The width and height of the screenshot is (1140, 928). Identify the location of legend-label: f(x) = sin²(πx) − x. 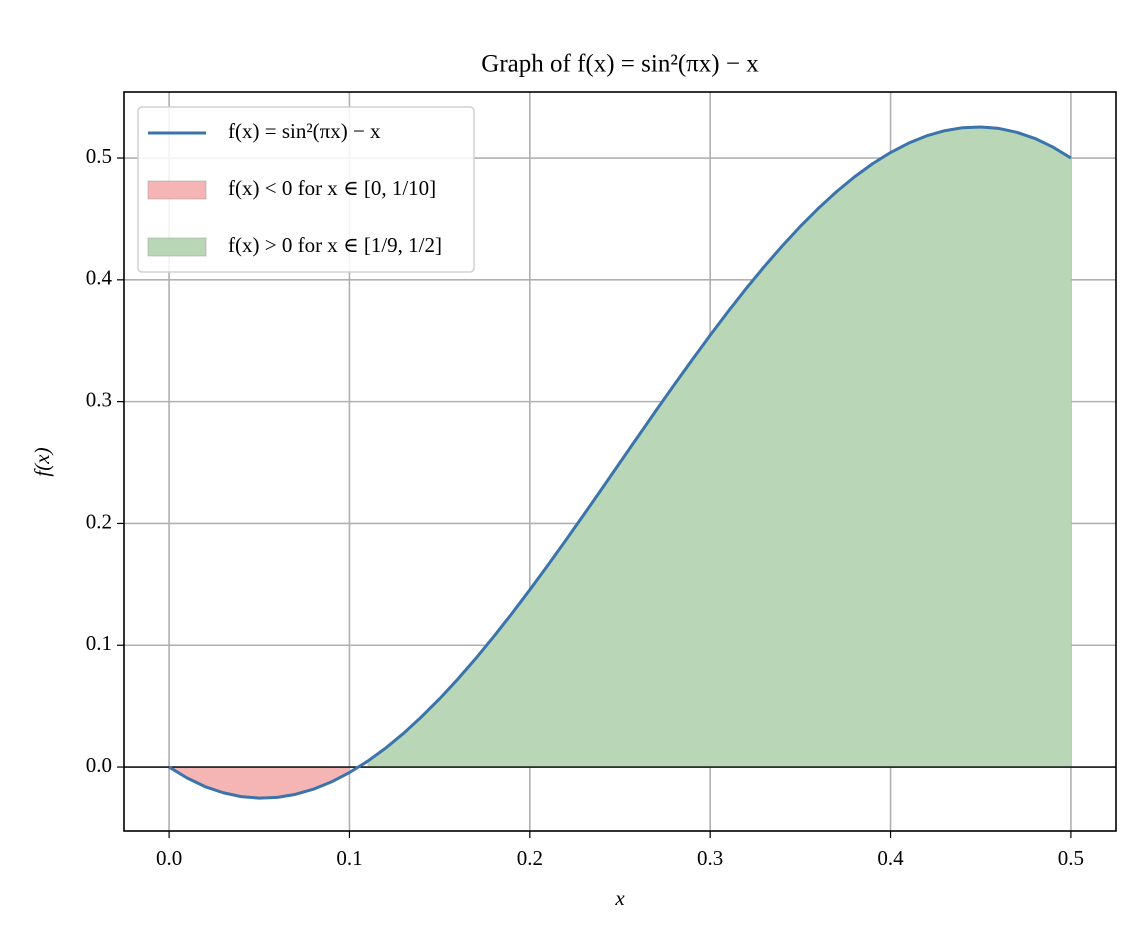
(304, 131).